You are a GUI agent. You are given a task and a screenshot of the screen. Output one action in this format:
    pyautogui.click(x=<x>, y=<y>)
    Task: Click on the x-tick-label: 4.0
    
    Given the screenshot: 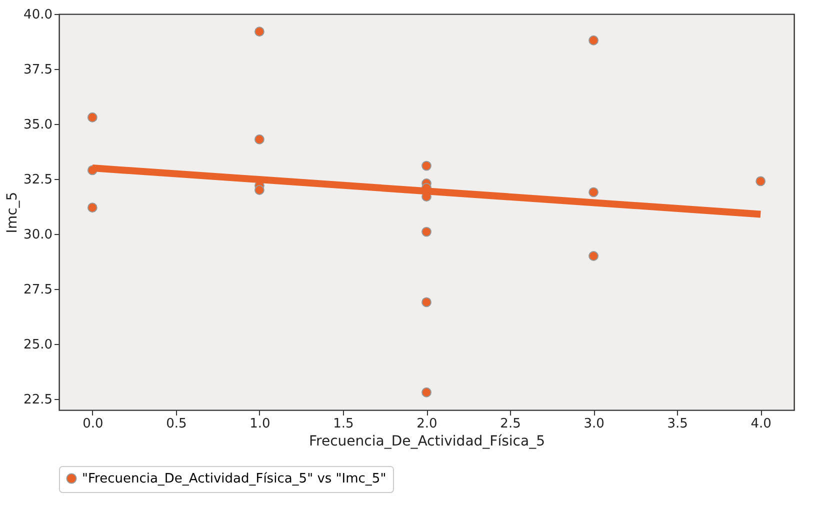 What is the action you would take?
    pyautogui.click(x=761, y=424)
    